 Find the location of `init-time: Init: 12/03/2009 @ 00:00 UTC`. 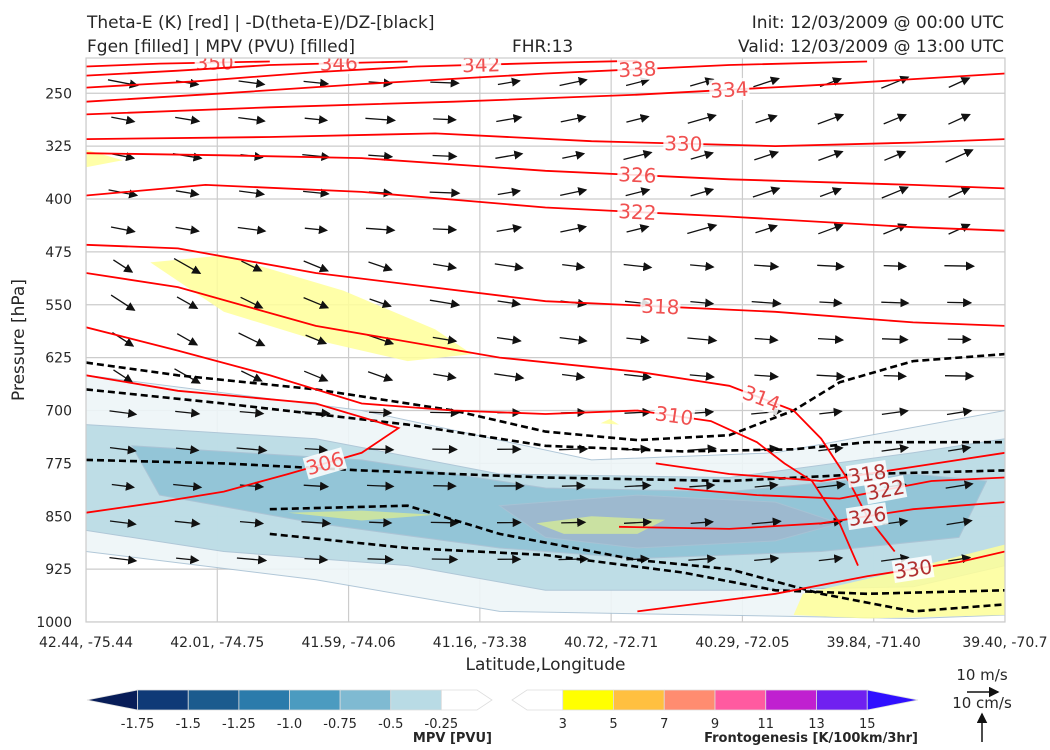

init-time: Init: 12/03/2009 @ 00:00 UTC is located at coordinates (877, 23).